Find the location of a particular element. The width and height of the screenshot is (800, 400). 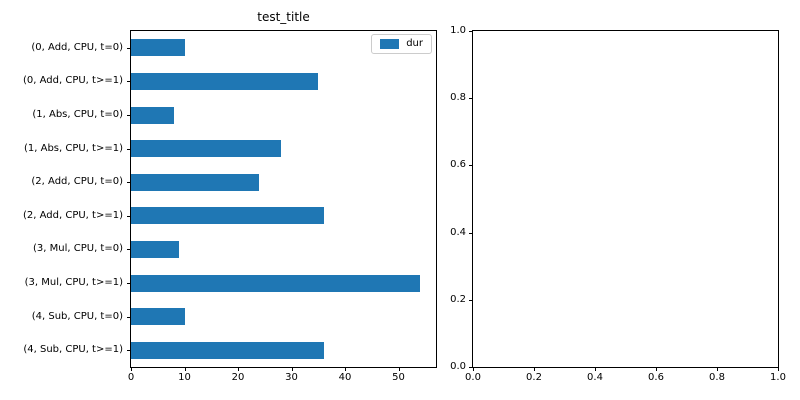

category-tick-label: (1, Abs, CPU, t>=1) is located at coordinates (73, 148).